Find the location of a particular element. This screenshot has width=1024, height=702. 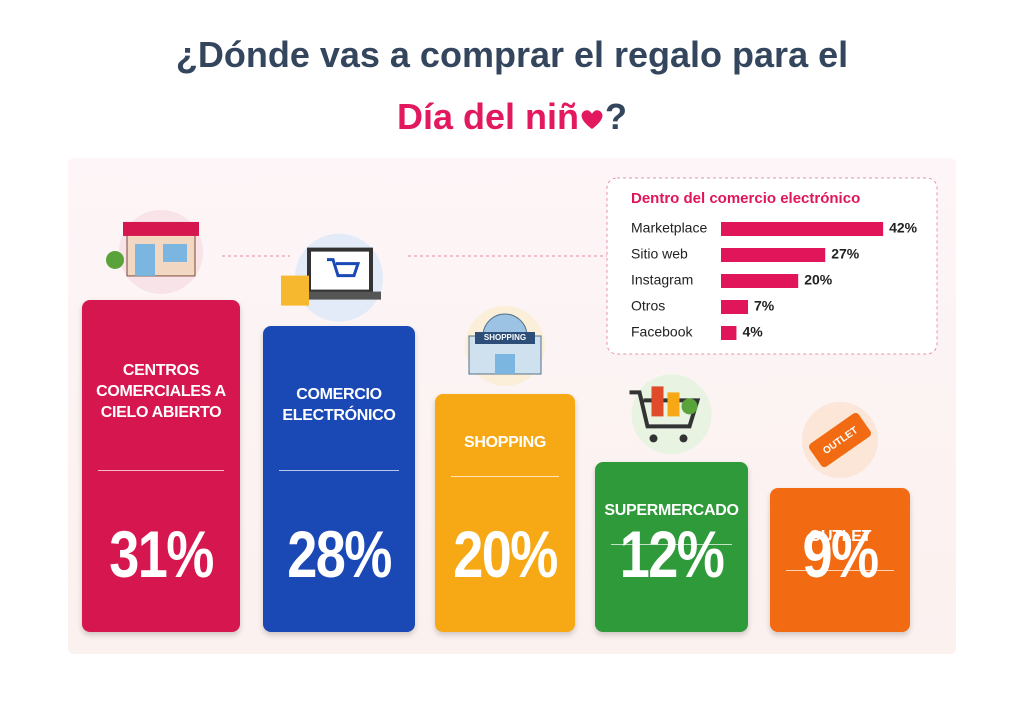

category-label: CENTROS COMERCIALES A CIELO ABIERTO is located at coordinates (161, 392).